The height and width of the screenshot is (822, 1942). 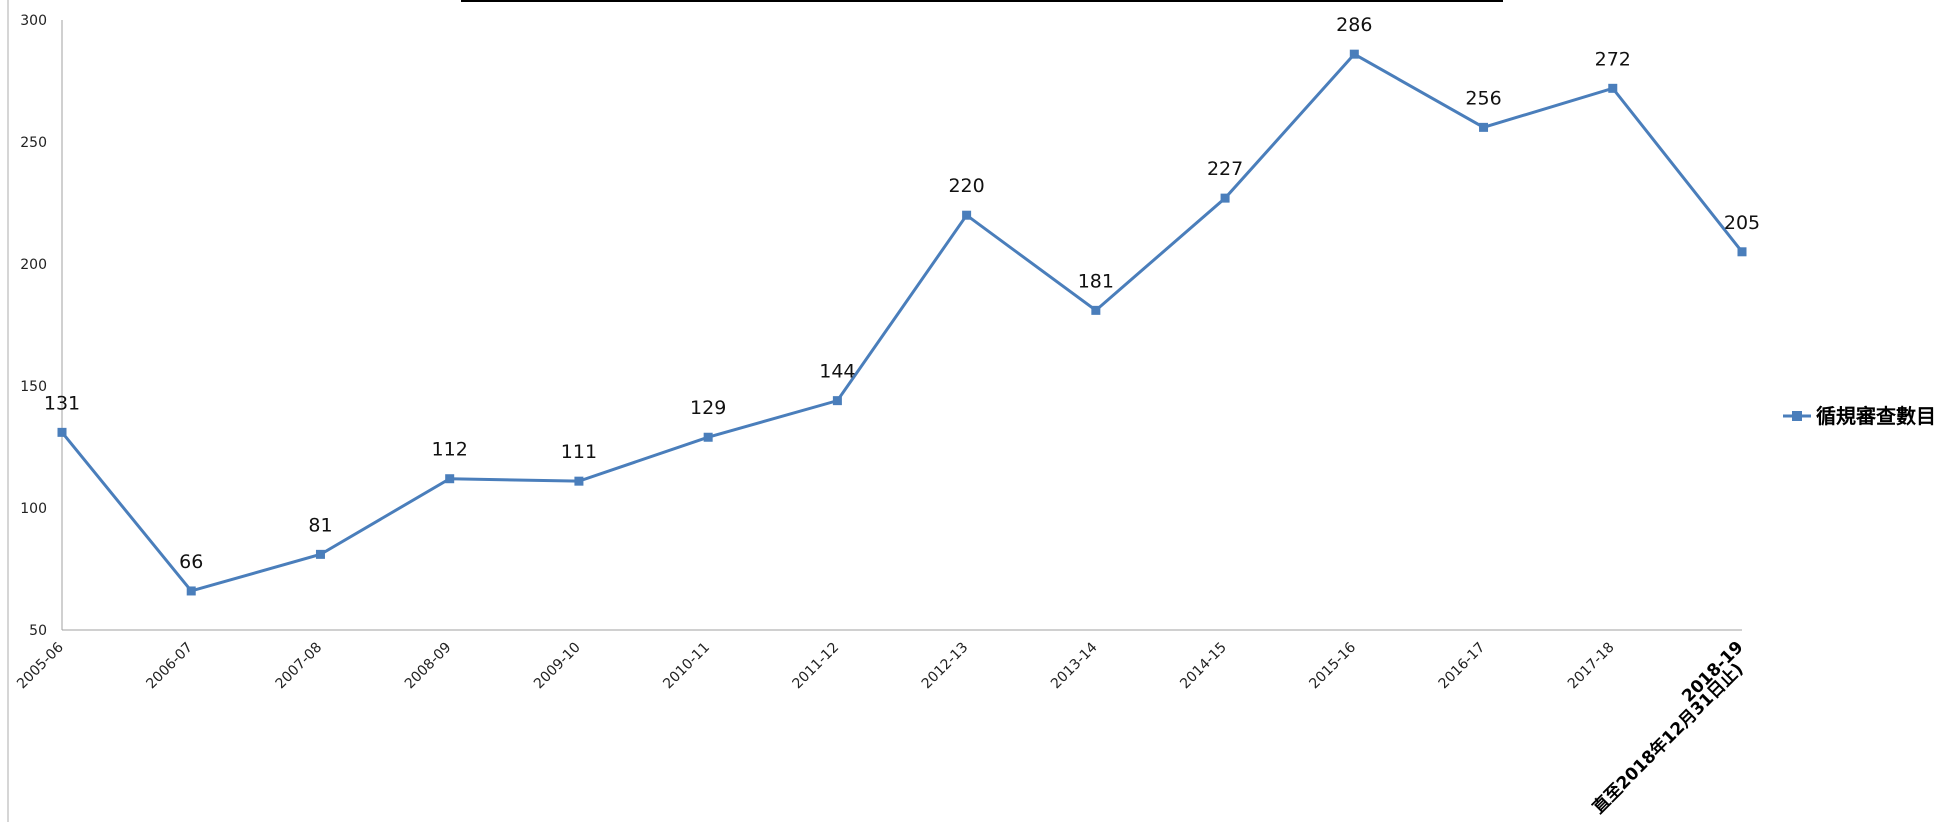 I want to click on x-tick-label: 2007-08, so click(x=299, y=666).